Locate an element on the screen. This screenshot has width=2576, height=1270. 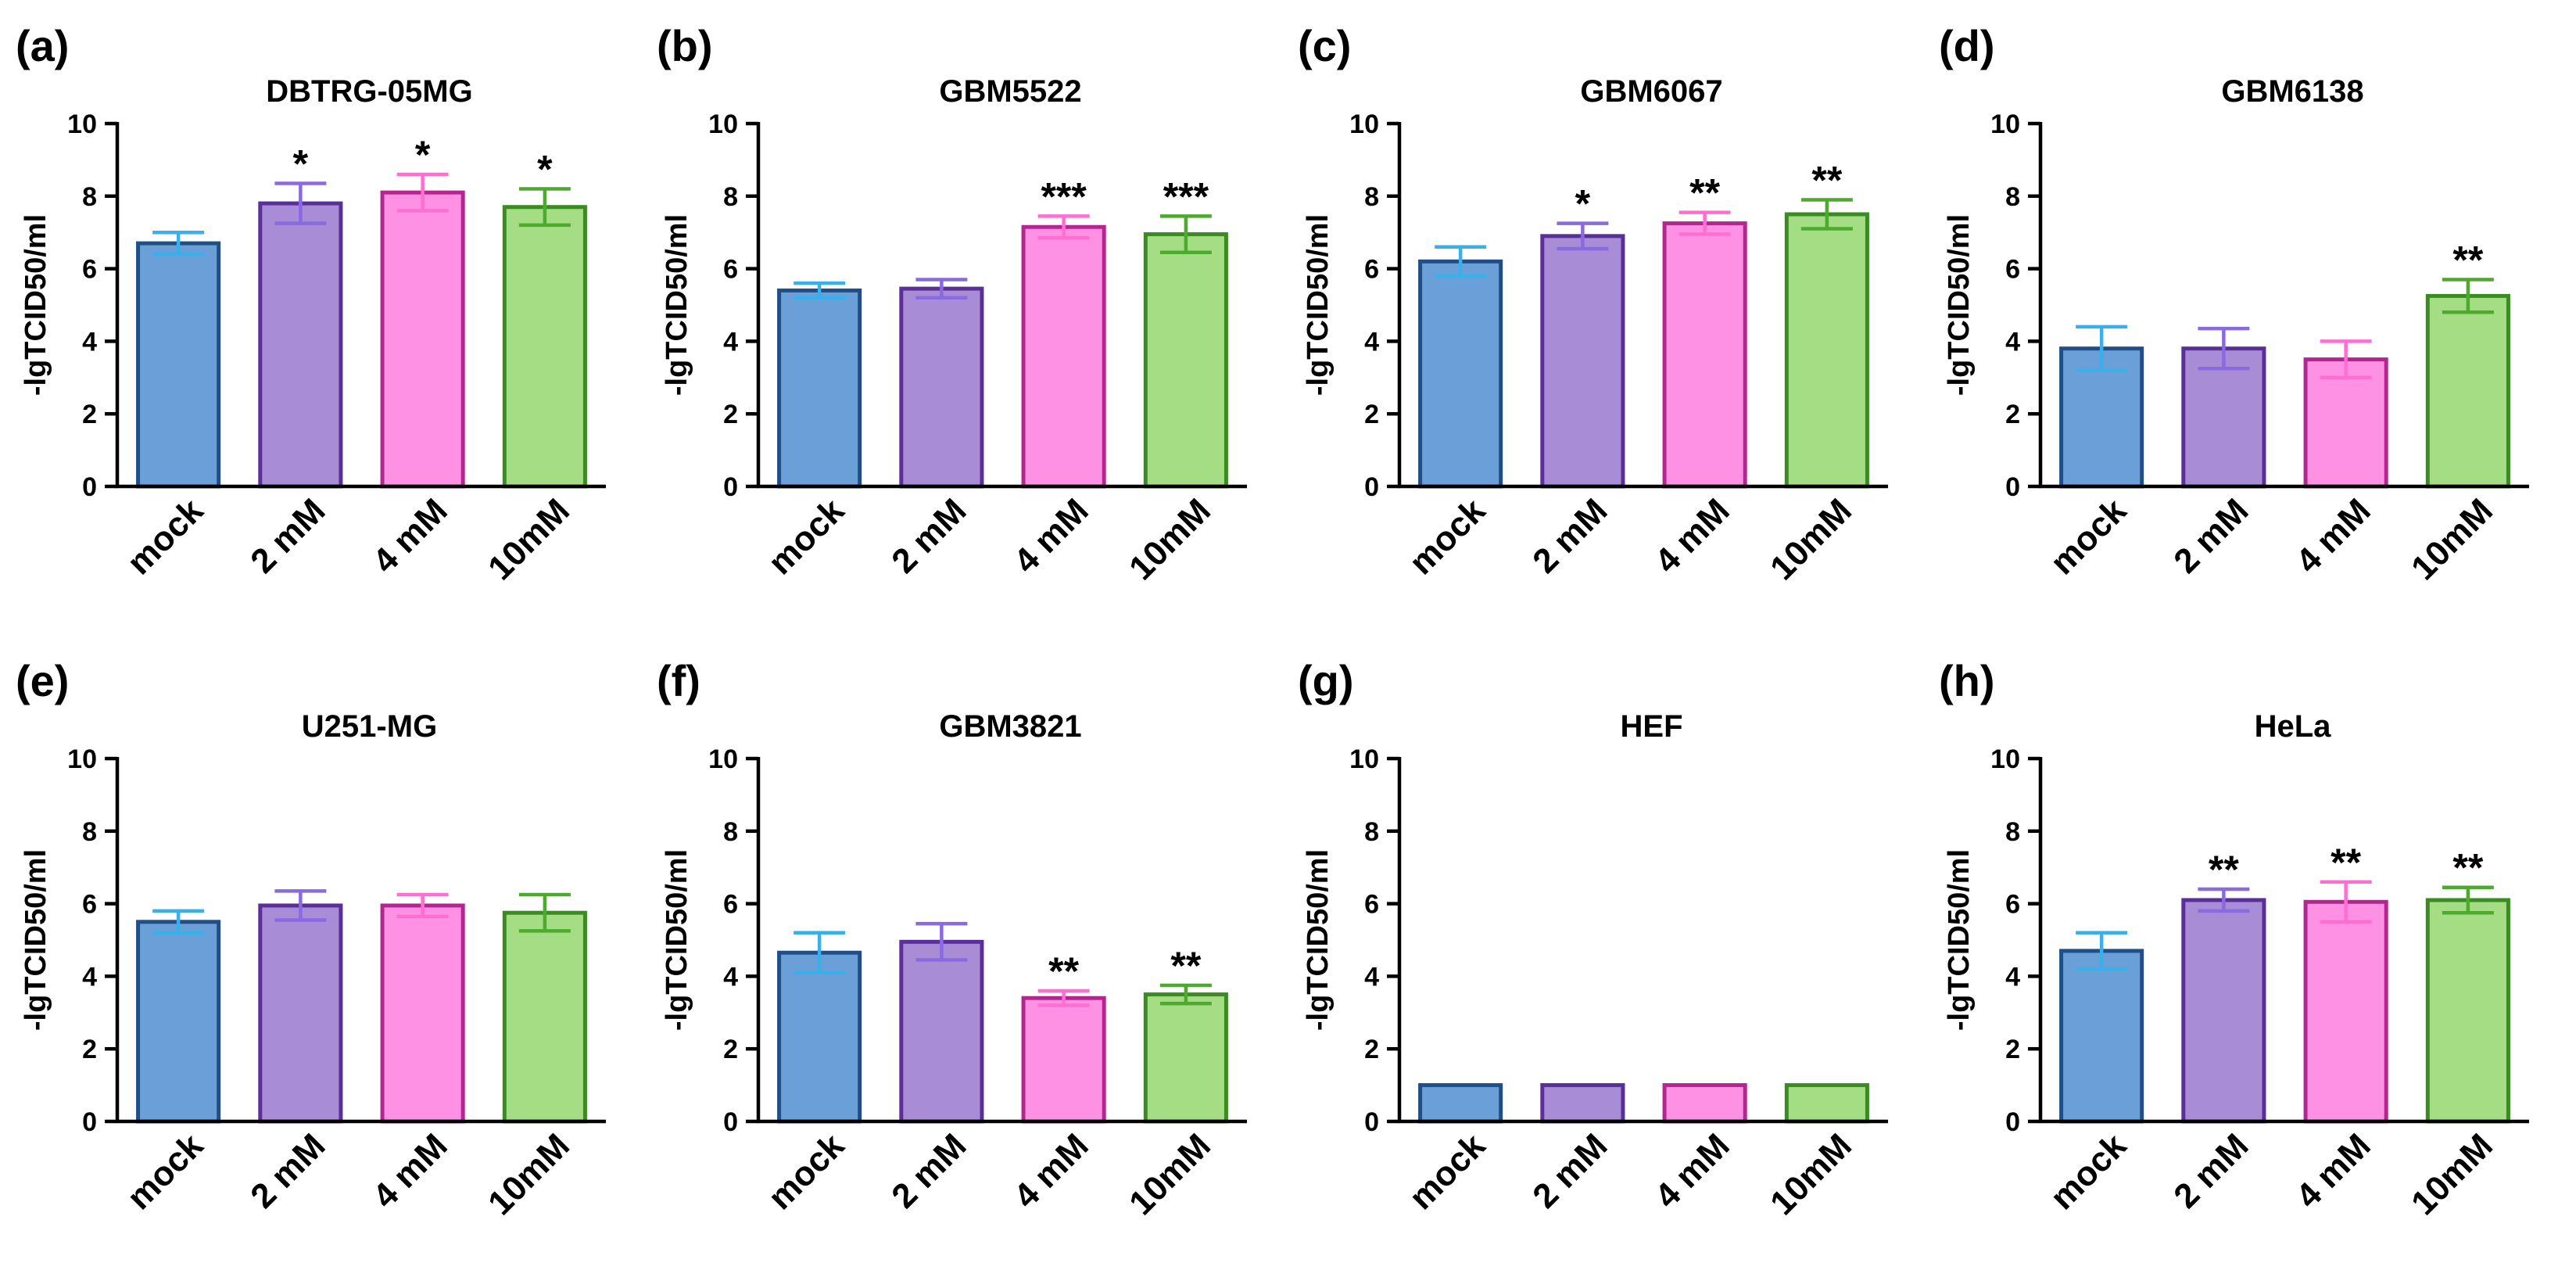
panel-title: GBM6138 is located at coordinates (2292, 92).